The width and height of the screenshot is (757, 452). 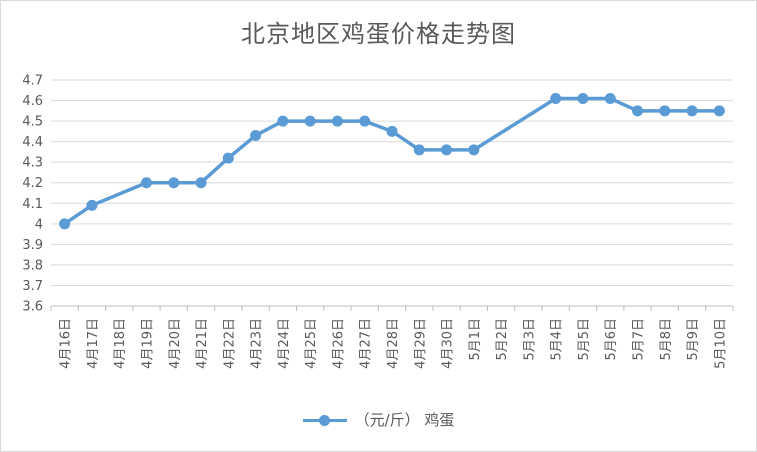 What do you see at coordinates (639, 339) in the screenshot?
I see `x-tick-label: 5月7日` at bounding box center [639, 339].